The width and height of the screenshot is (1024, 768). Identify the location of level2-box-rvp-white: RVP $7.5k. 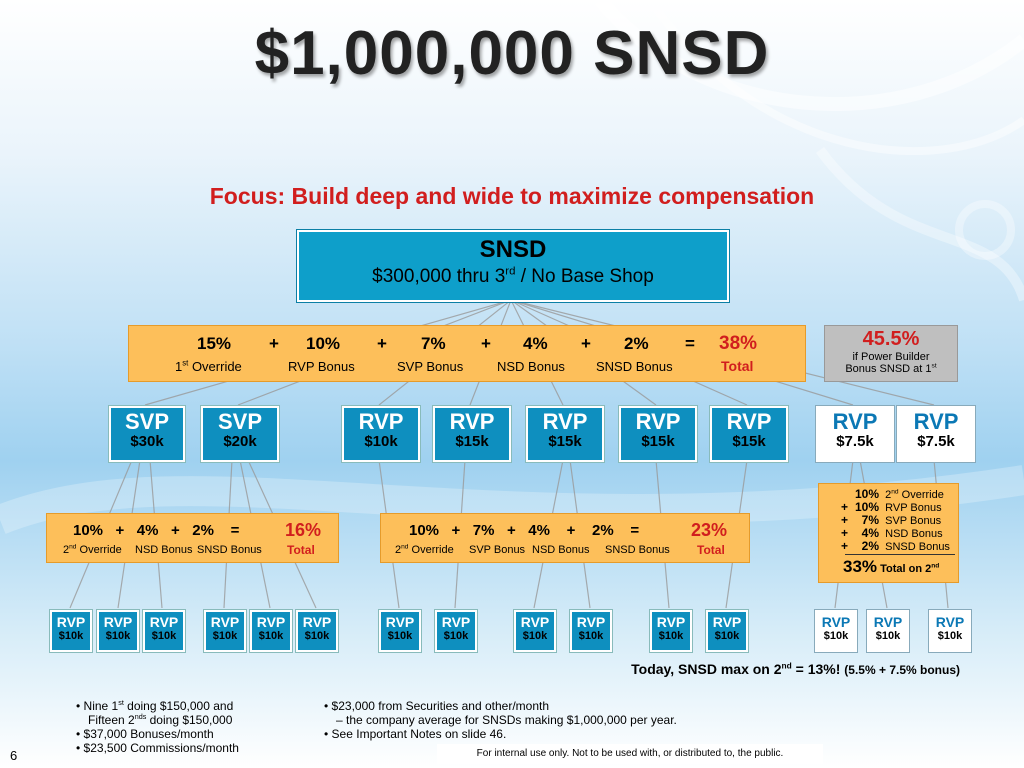
(936, 434).